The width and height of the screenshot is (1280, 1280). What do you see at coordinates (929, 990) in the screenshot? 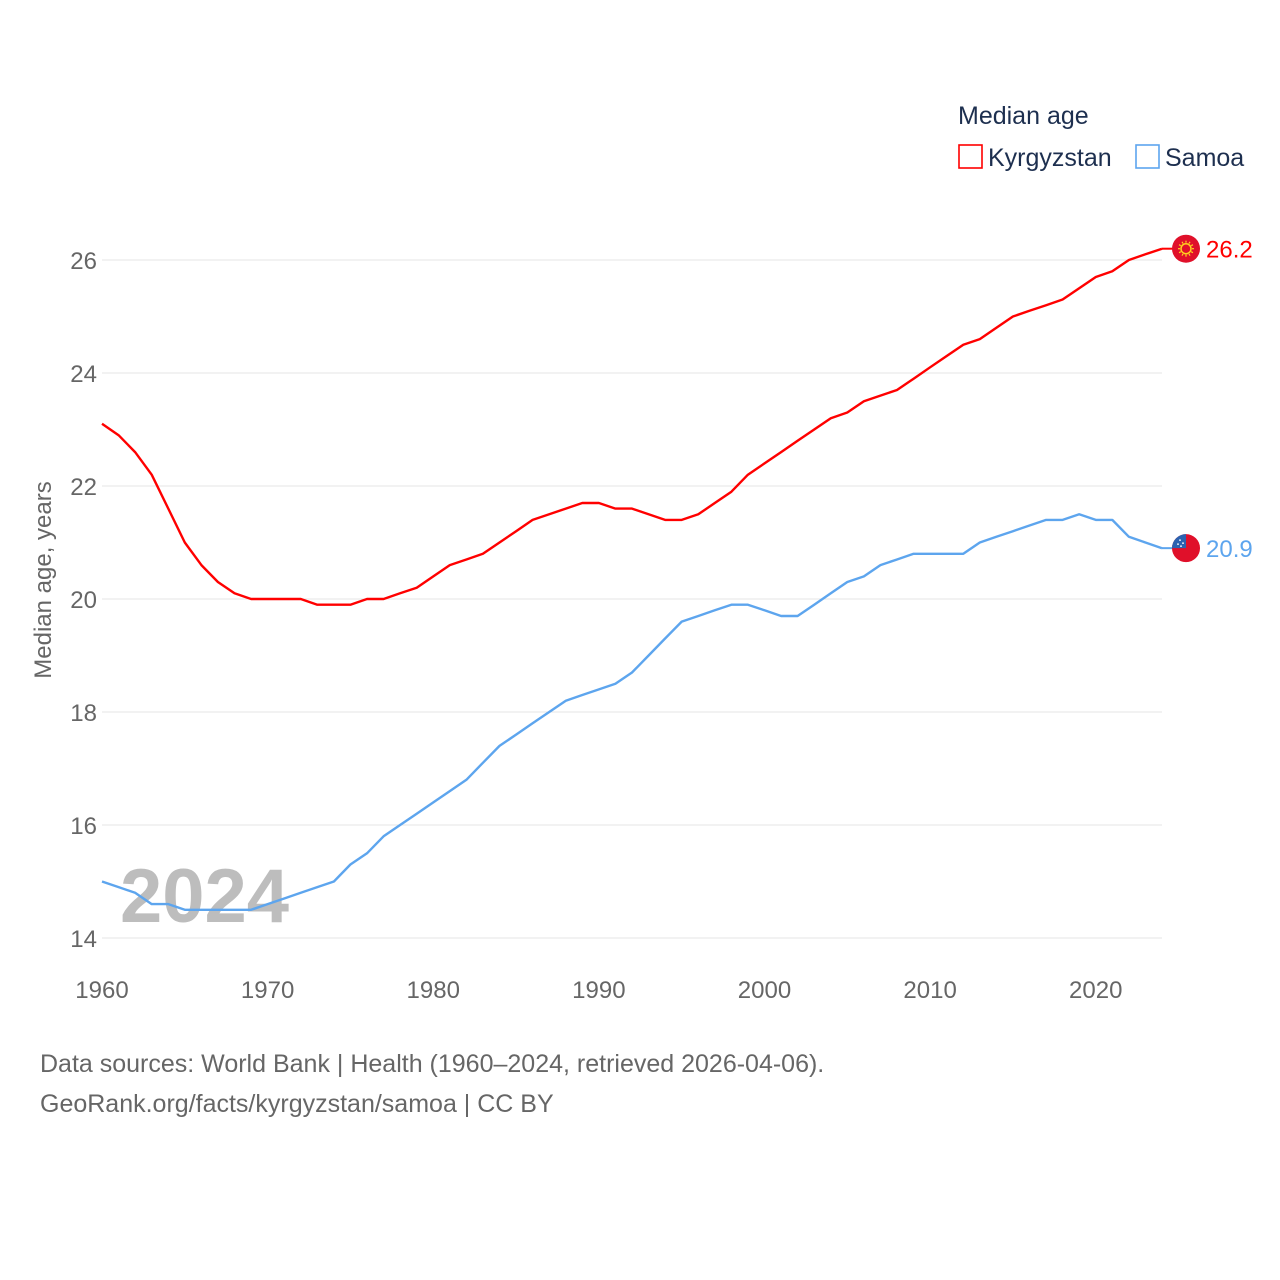
I see `x-tick-label: 2010` at bounding box center [929, 990].